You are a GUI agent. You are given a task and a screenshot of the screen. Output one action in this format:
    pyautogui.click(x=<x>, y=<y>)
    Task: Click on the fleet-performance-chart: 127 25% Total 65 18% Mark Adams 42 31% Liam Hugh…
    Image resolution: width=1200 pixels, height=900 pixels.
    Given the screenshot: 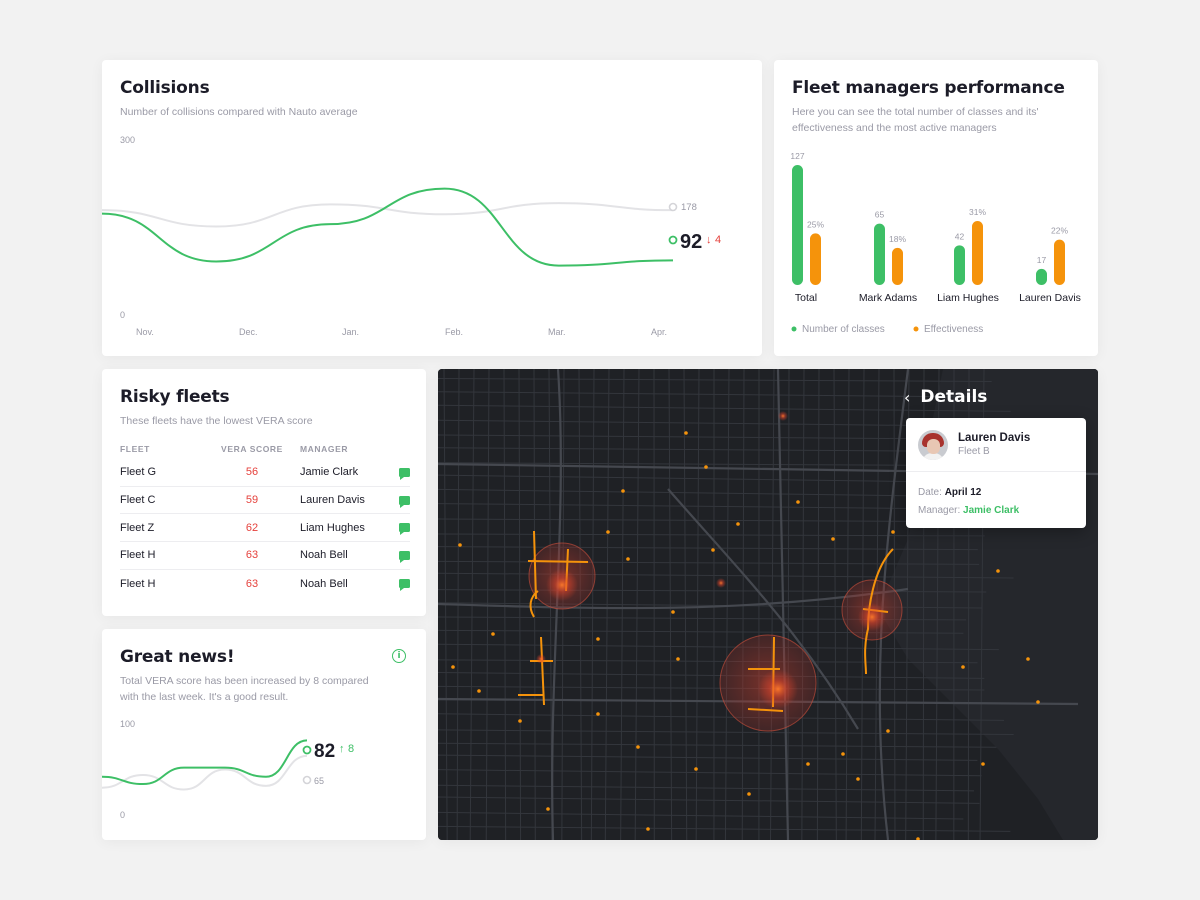 What is the action you would take?
    pyautogui.click(x=935, y=243)
    